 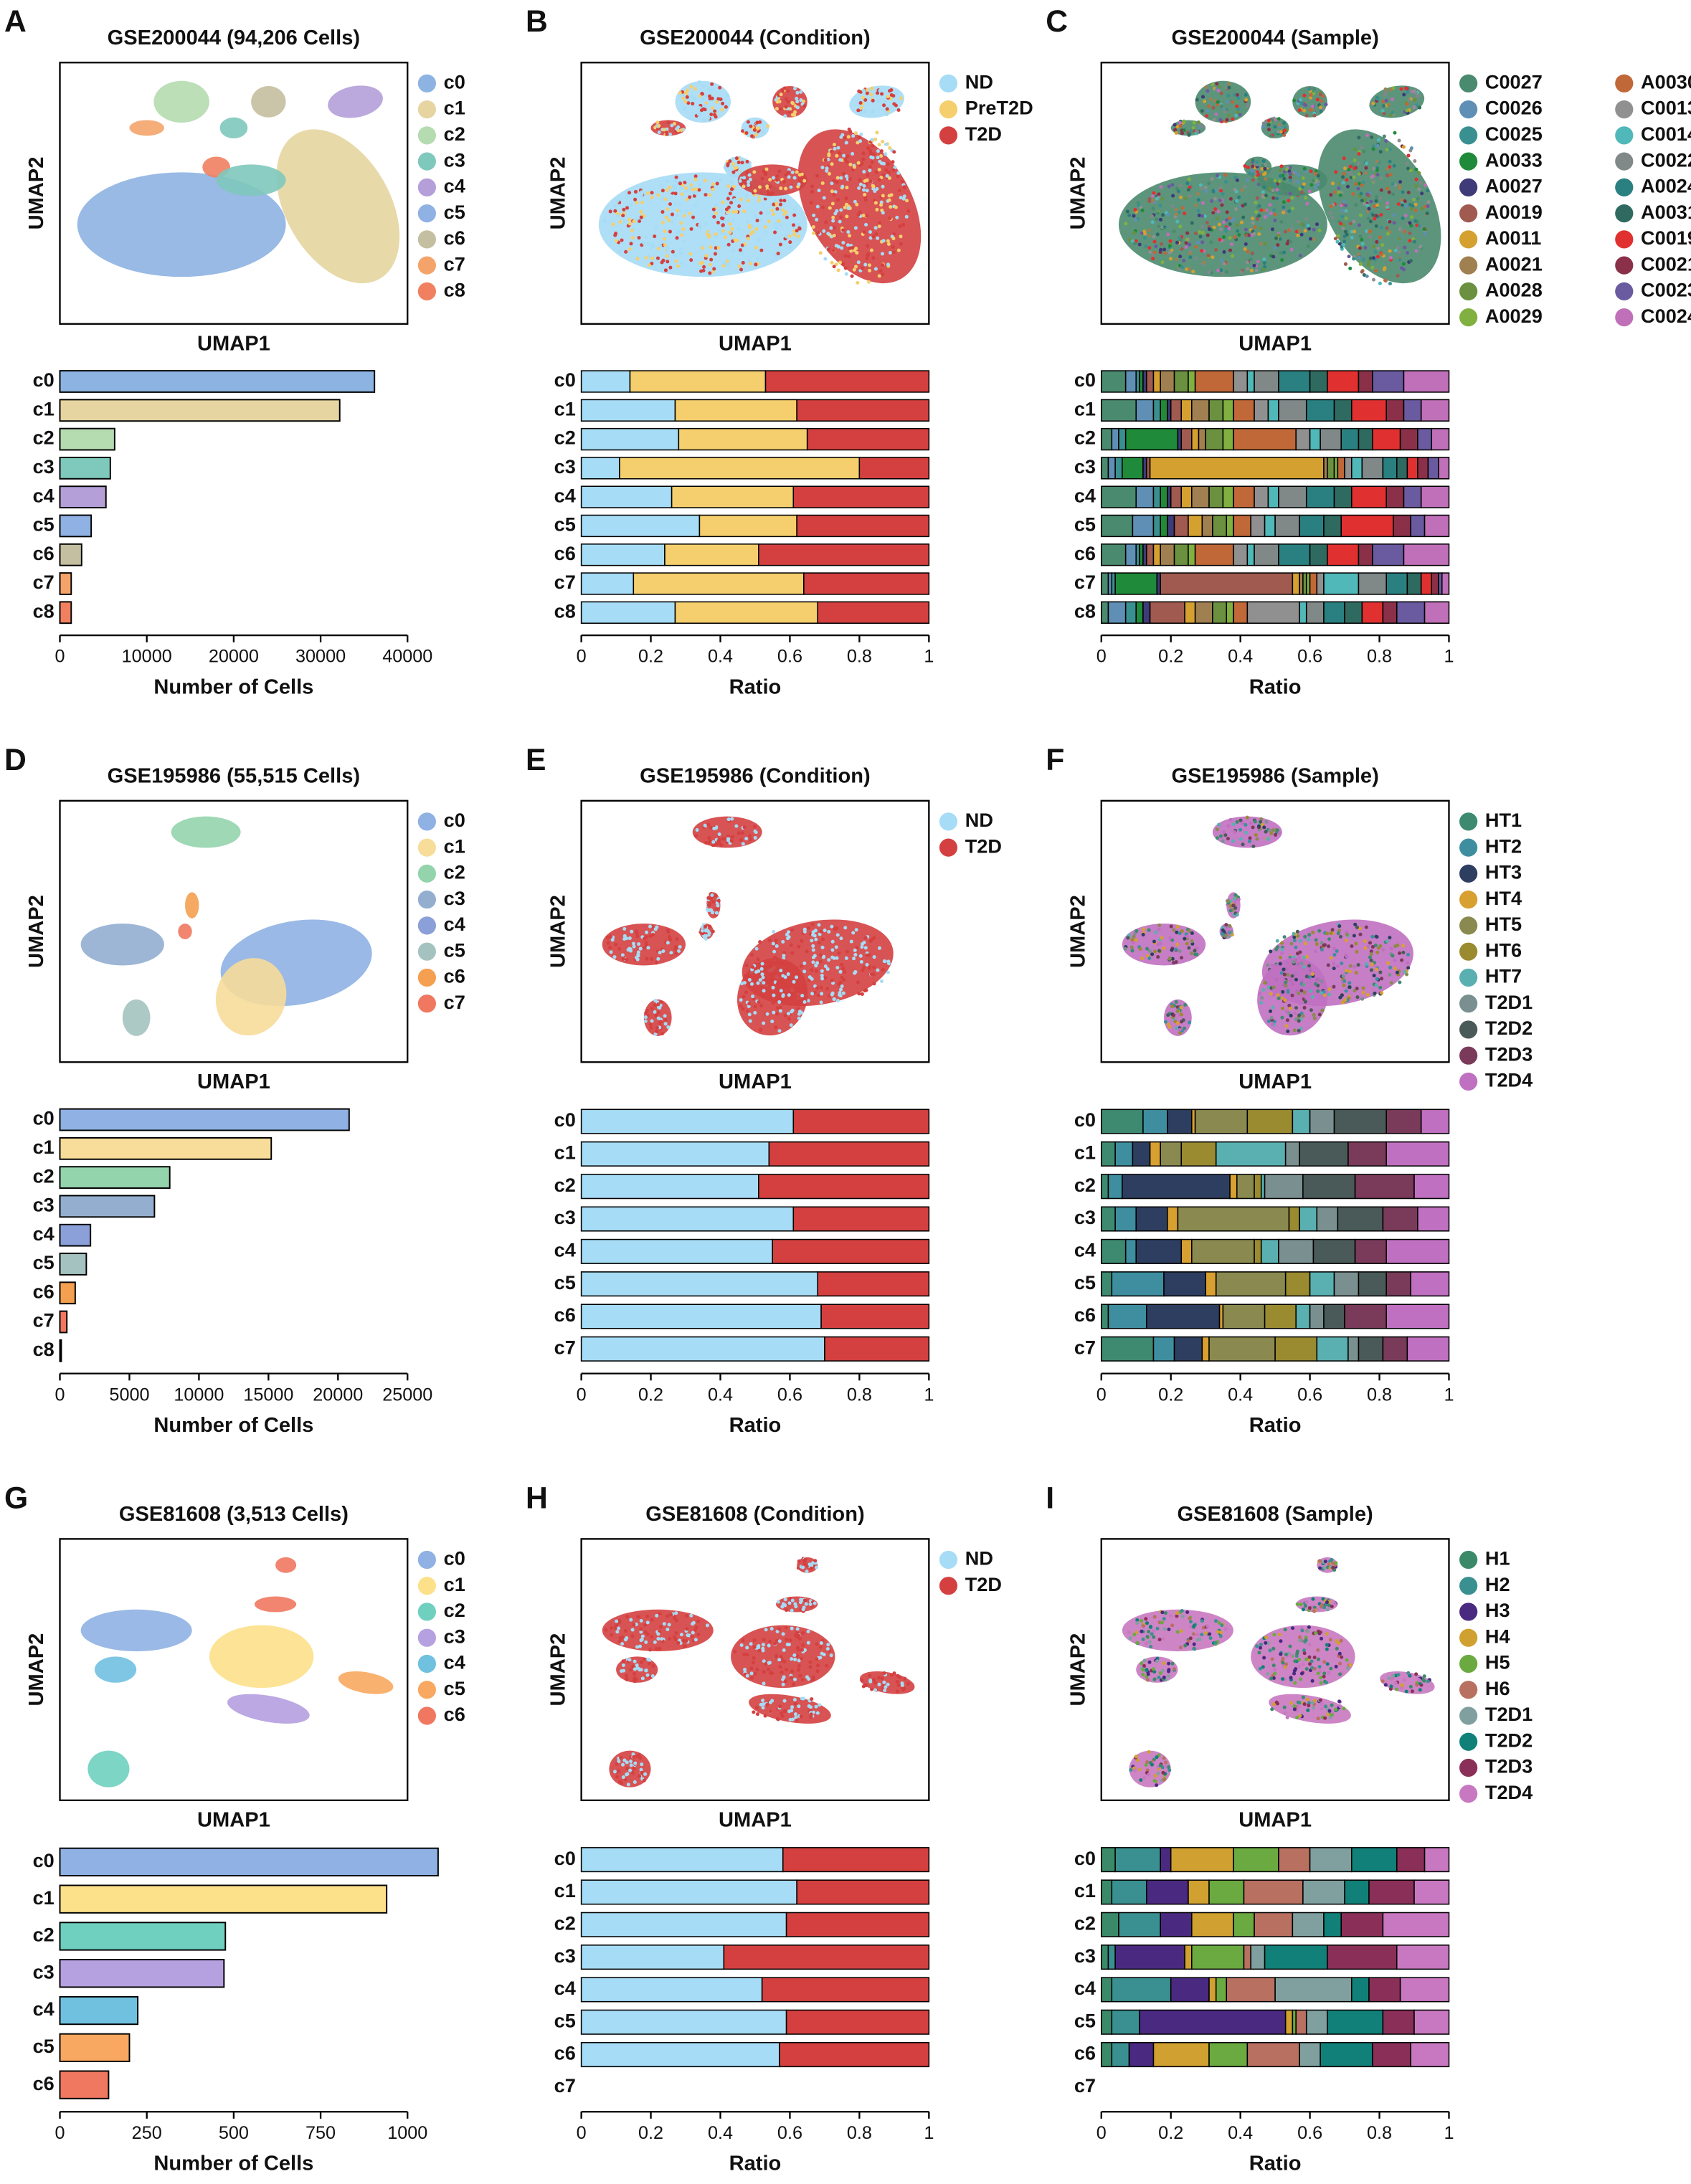 What do you see at coordinates (536, 760) in the screenshot?
I see `panel-letter: E` at bounding box center [536, 760].